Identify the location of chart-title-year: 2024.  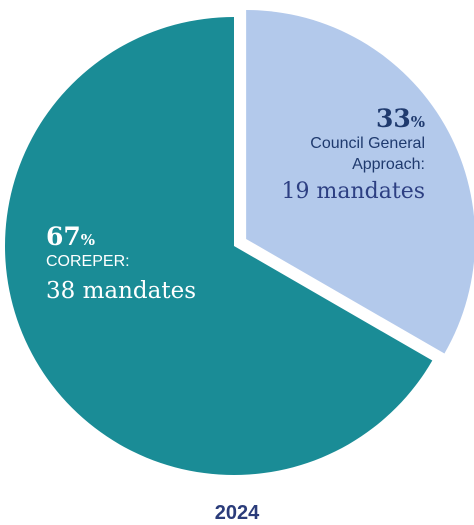
(237, 513).